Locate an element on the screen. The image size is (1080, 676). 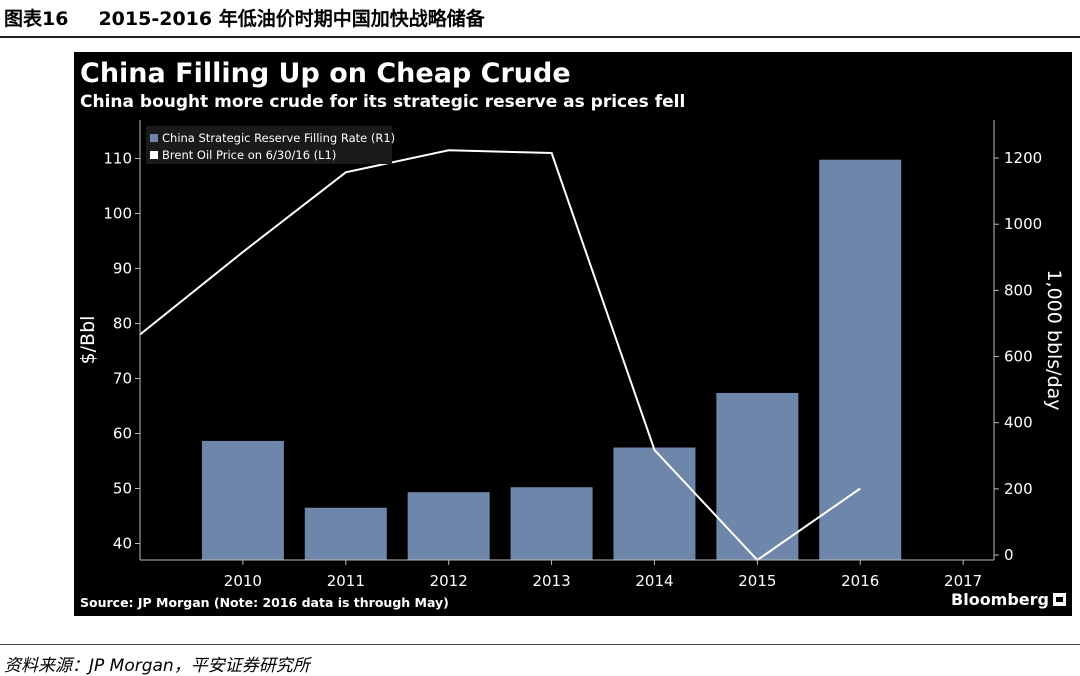
right-tick-label-0: 0 is located at coordinates (1009, 555).